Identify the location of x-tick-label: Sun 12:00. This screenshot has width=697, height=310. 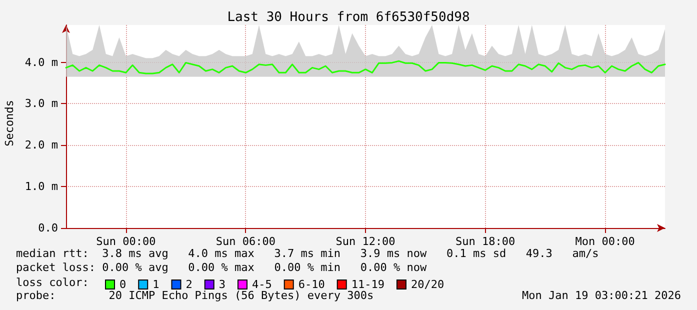
(366, 241).